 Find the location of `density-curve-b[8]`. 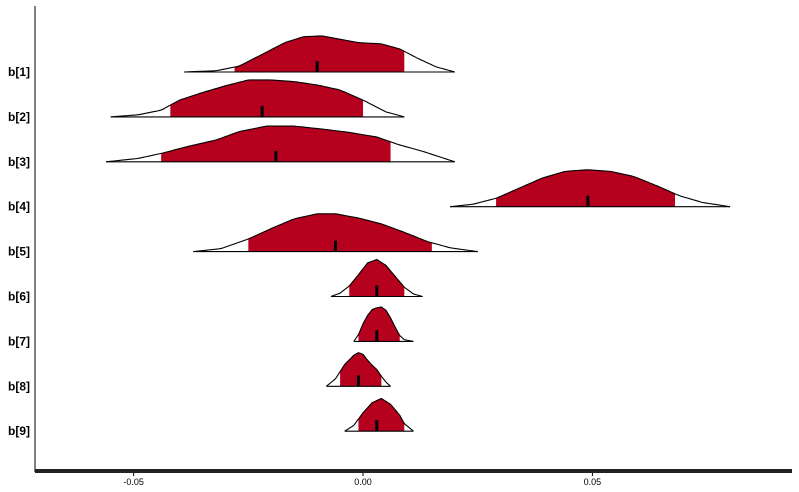

density-curve-b[8] is located at coordinates (358, 369).